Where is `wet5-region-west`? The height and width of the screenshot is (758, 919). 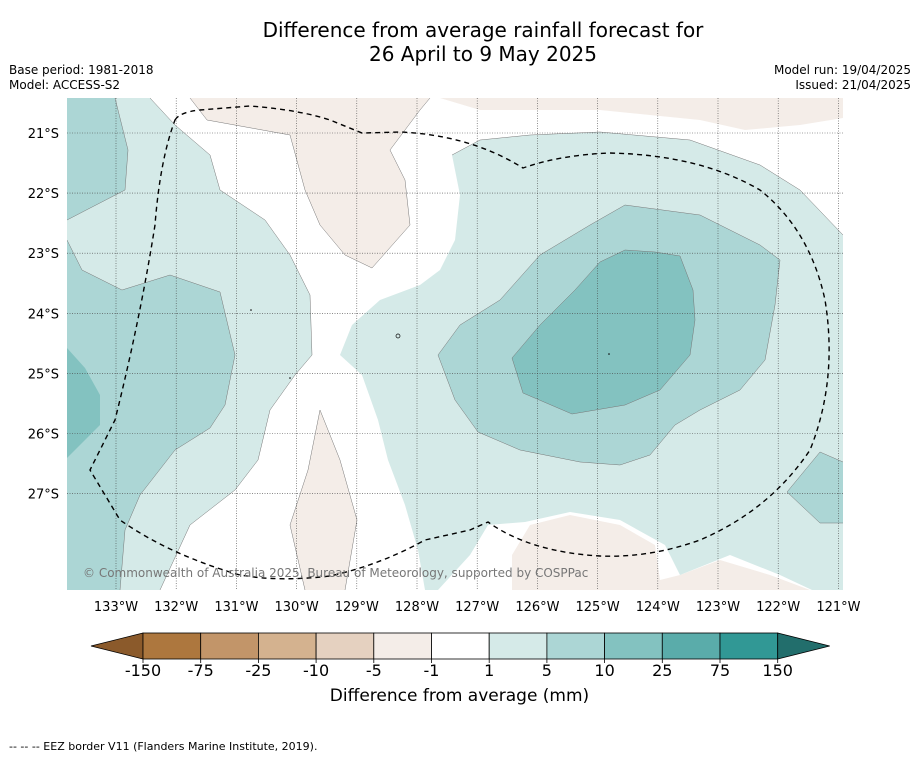
wet5-region-west is located at coordinates (151, 415).